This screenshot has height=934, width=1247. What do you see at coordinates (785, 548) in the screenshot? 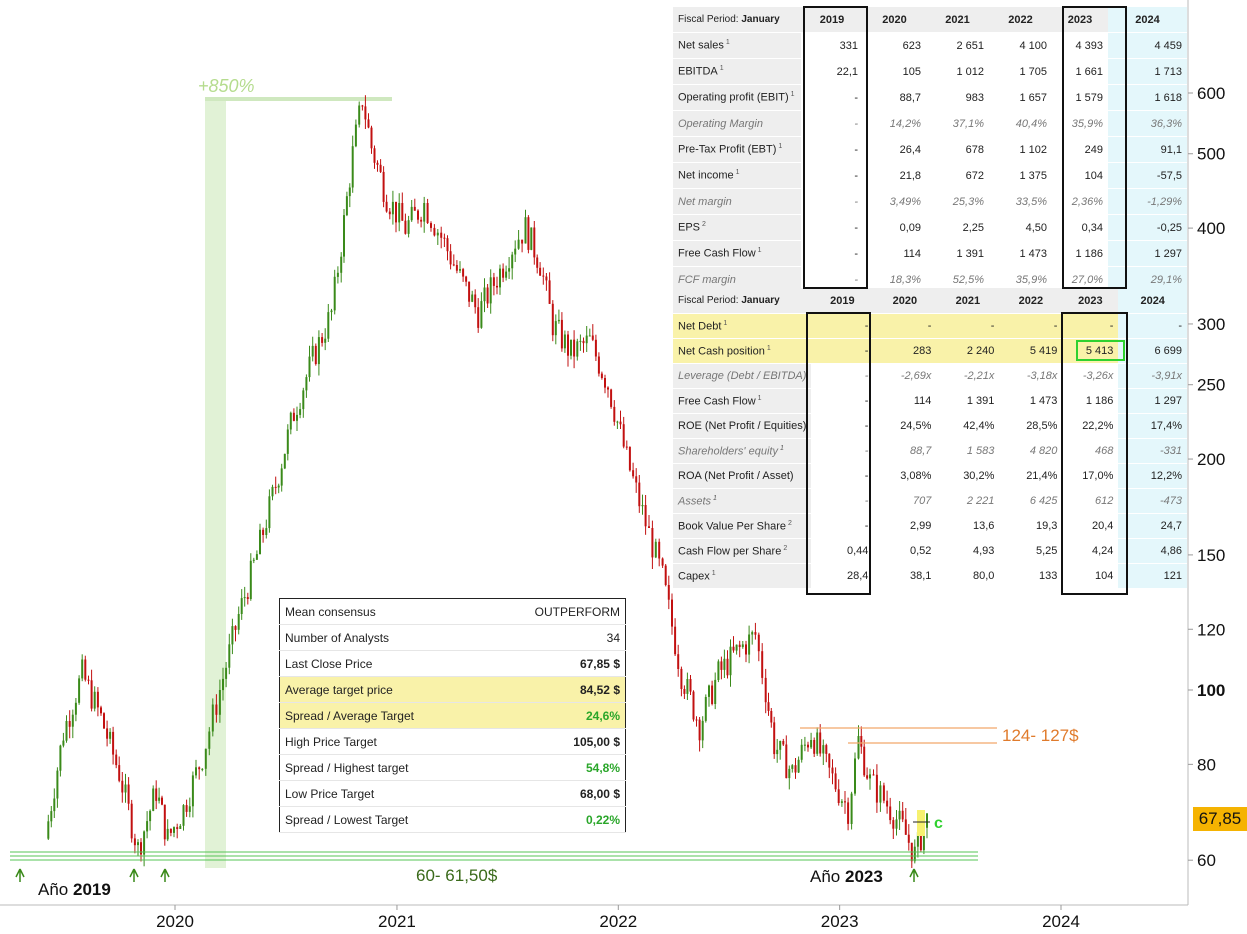
I see `footnote-marker: 2` at bounding box center [785, 548].